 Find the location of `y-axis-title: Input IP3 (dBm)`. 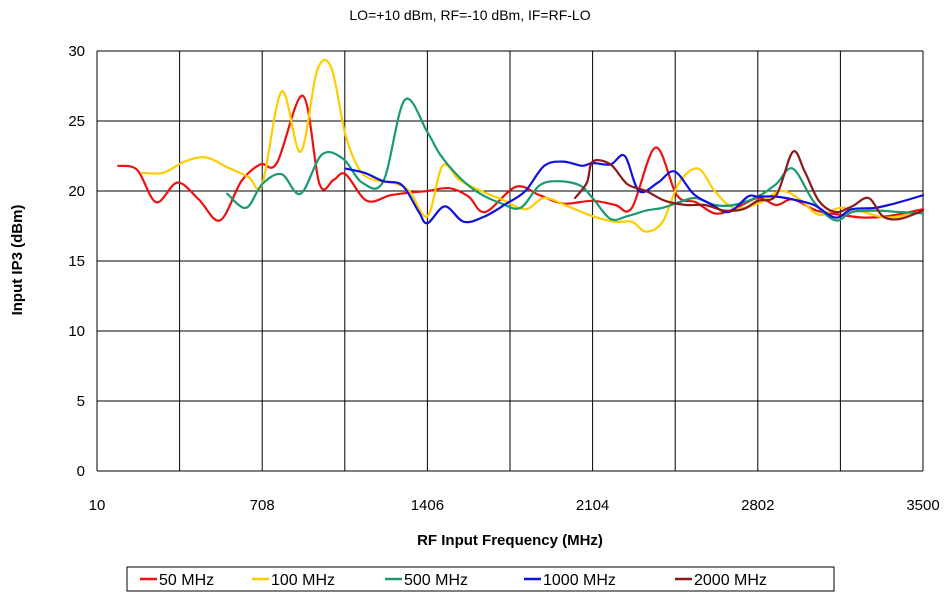

y-axis-title: Input IP3 (dBm) is located at coordinates (17, 260).